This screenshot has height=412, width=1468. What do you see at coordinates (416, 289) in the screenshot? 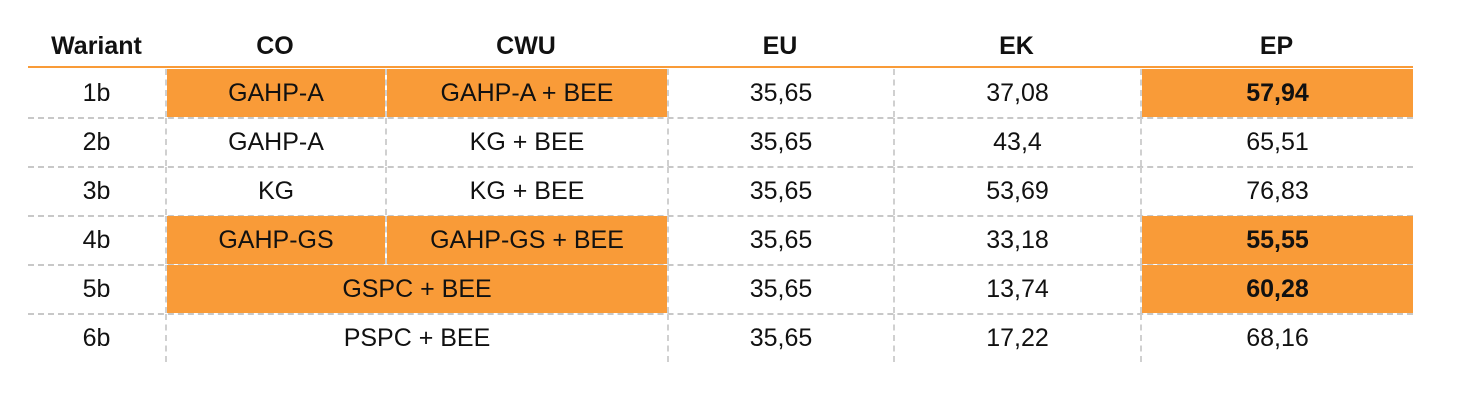
I see `table-cell: GSPC + BEE` at bounding box center [416, 289].